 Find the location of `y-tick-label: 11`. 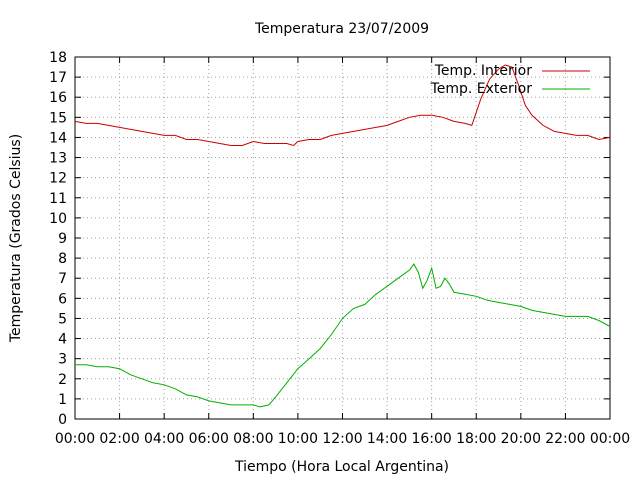

y-tick-label: 11 is located at coordinates (58, 199).